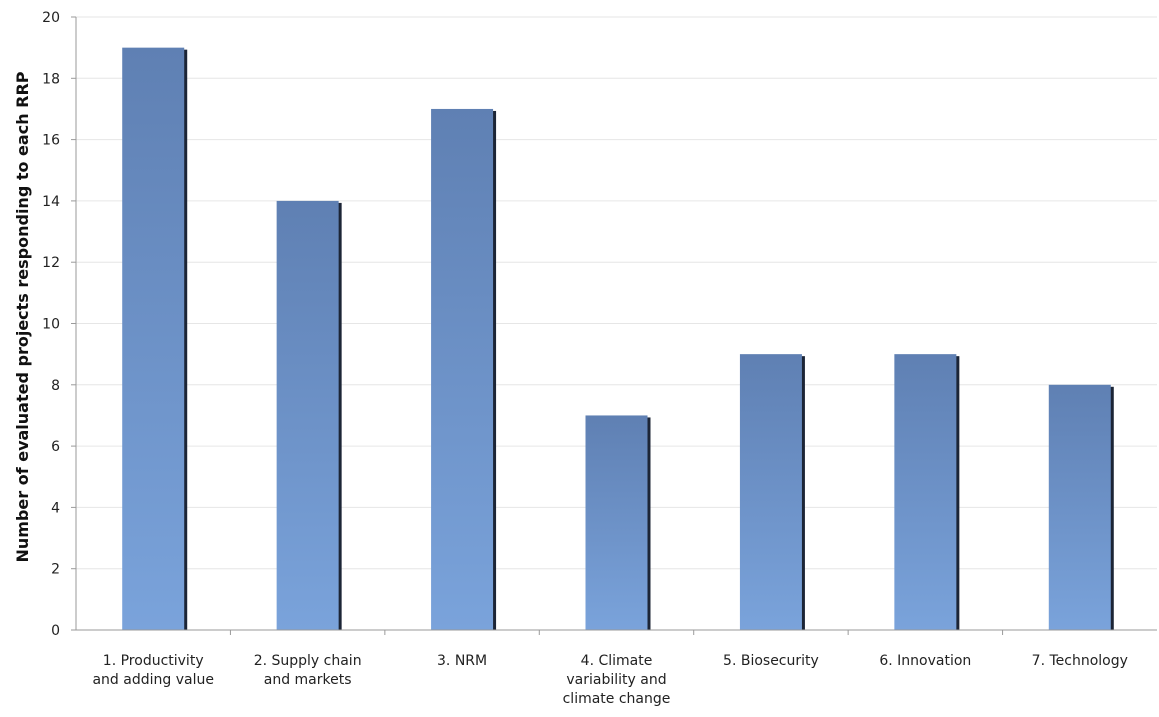  I want to click on y-tick-label: 12, so click(51, 263).